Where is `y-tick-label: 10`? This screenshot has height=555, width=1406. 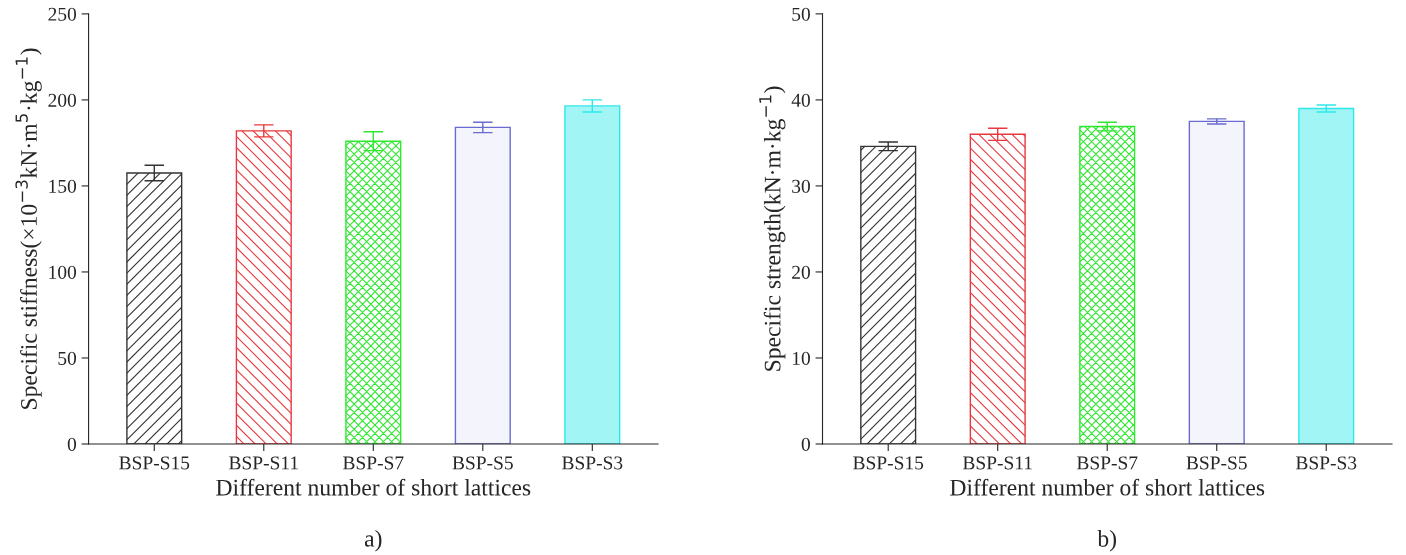
y-tick-label: 10 is located at coordinates (801, 358).